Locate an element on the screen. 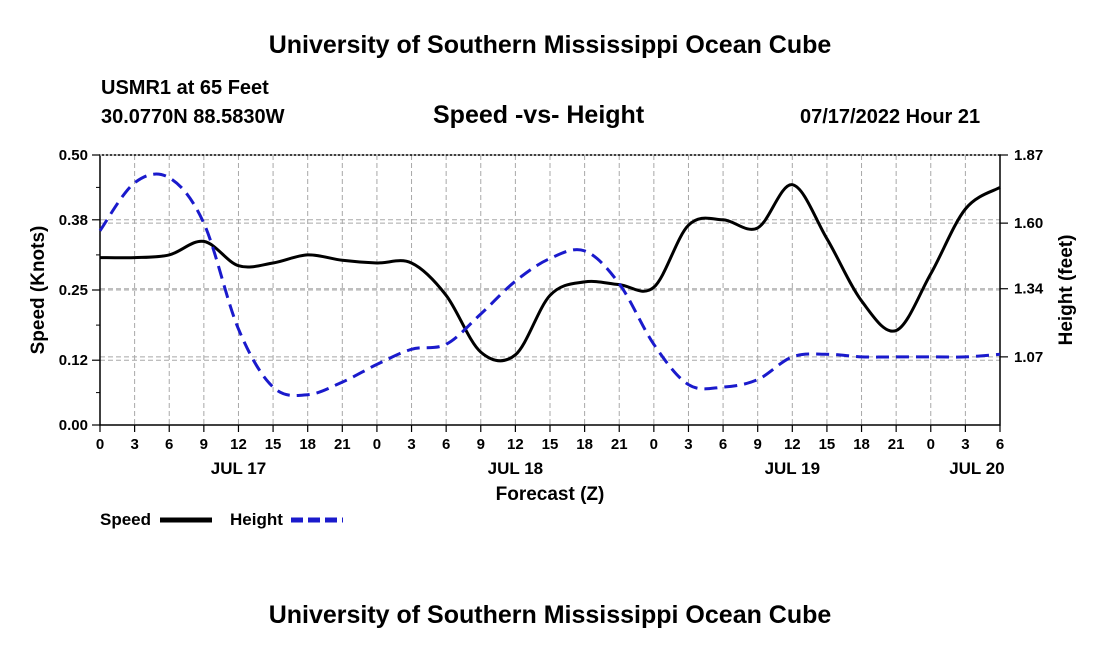 This screenshot has height=650, width=1100. y-tick-label-left: 0.12 is located at coordinates (73, 360).